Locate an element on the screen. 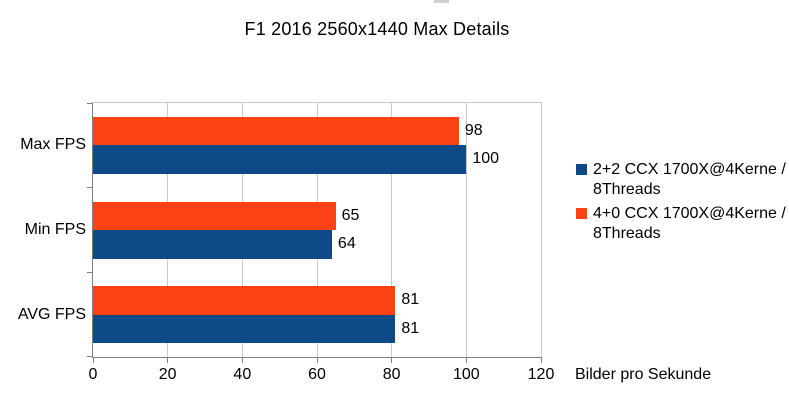 This screenshot has width=789, height=412. chart-title: F1 2016 2560x1440 Max Details is located at coordinates (377, 29).